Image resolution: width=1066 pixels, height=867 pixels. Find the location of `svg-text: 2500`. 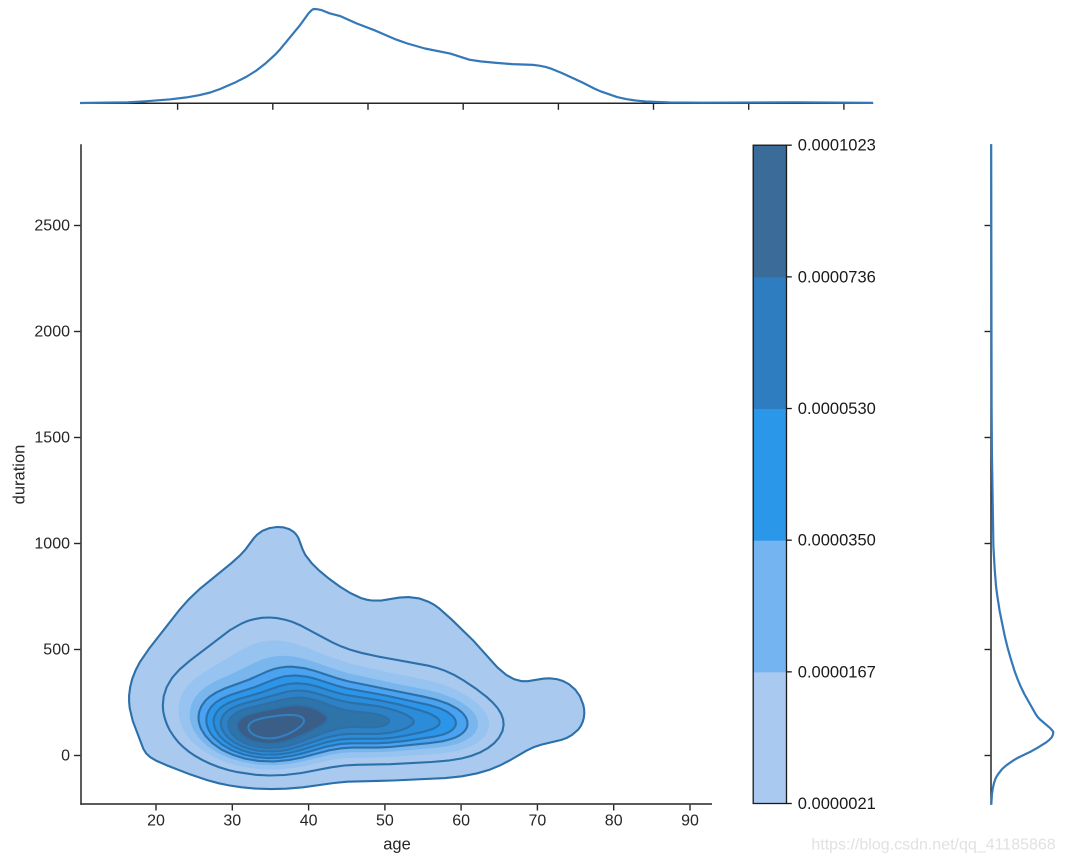

svg-text: 2500 is located at coordinates (52, 226).